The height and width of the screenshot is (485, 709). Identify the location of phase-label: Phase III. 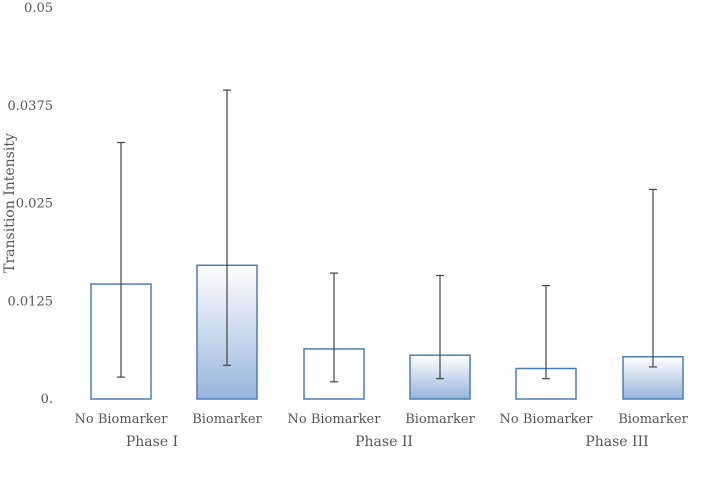
(616, 442).